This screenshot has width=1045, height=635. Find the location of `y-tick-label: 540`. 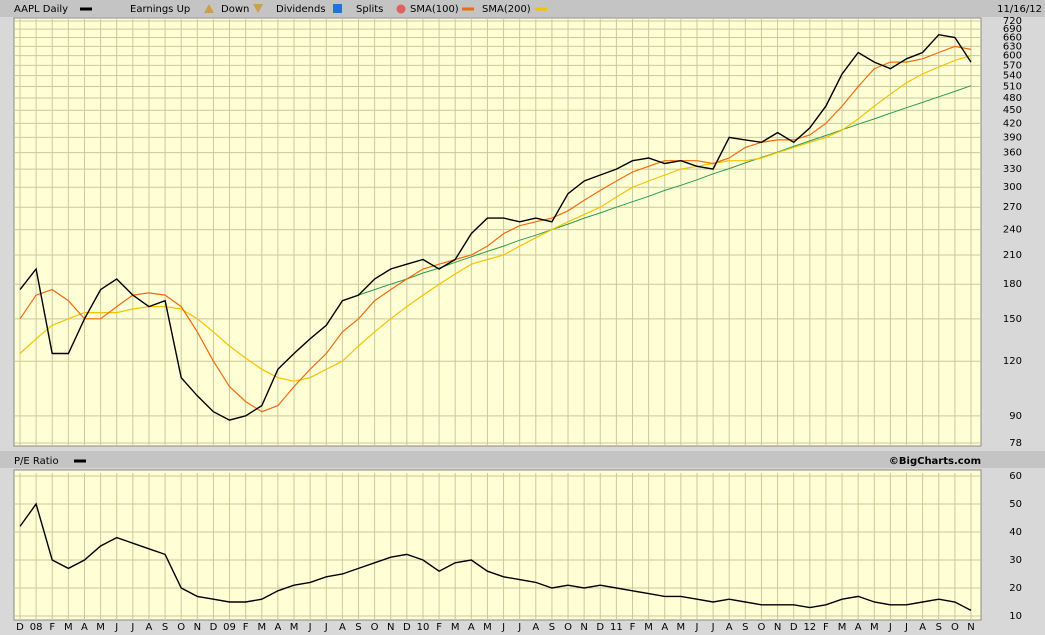

y-tick-label: 540 is located at coordinates (1012, 76).